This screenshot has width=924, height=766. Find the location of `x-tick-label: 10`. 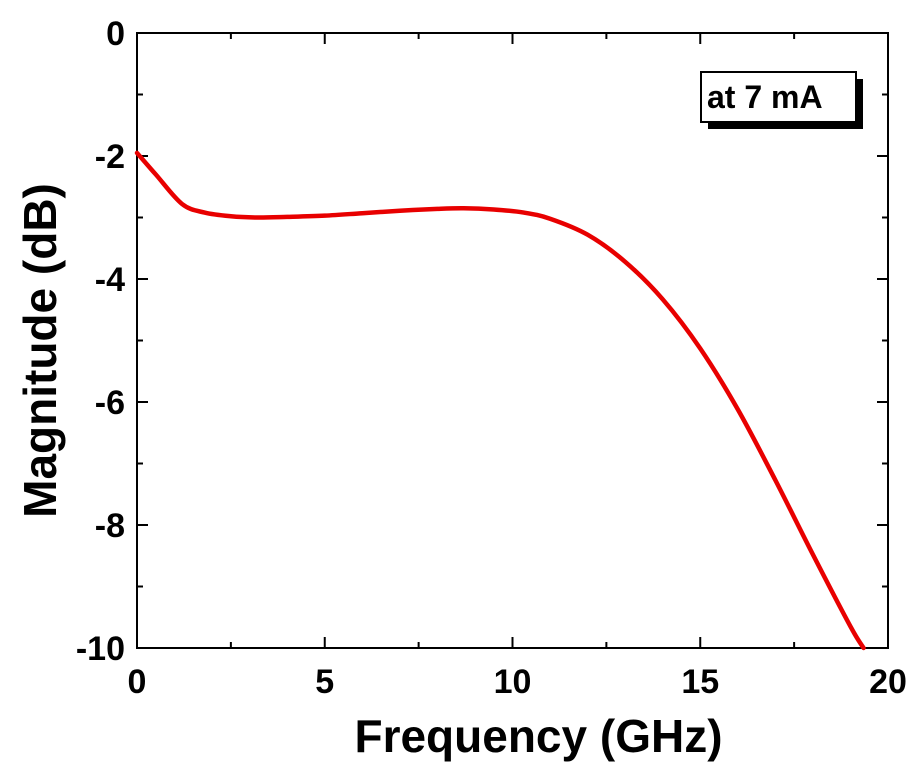

x-tick-label: 10 is located at coordinates (513, 682).